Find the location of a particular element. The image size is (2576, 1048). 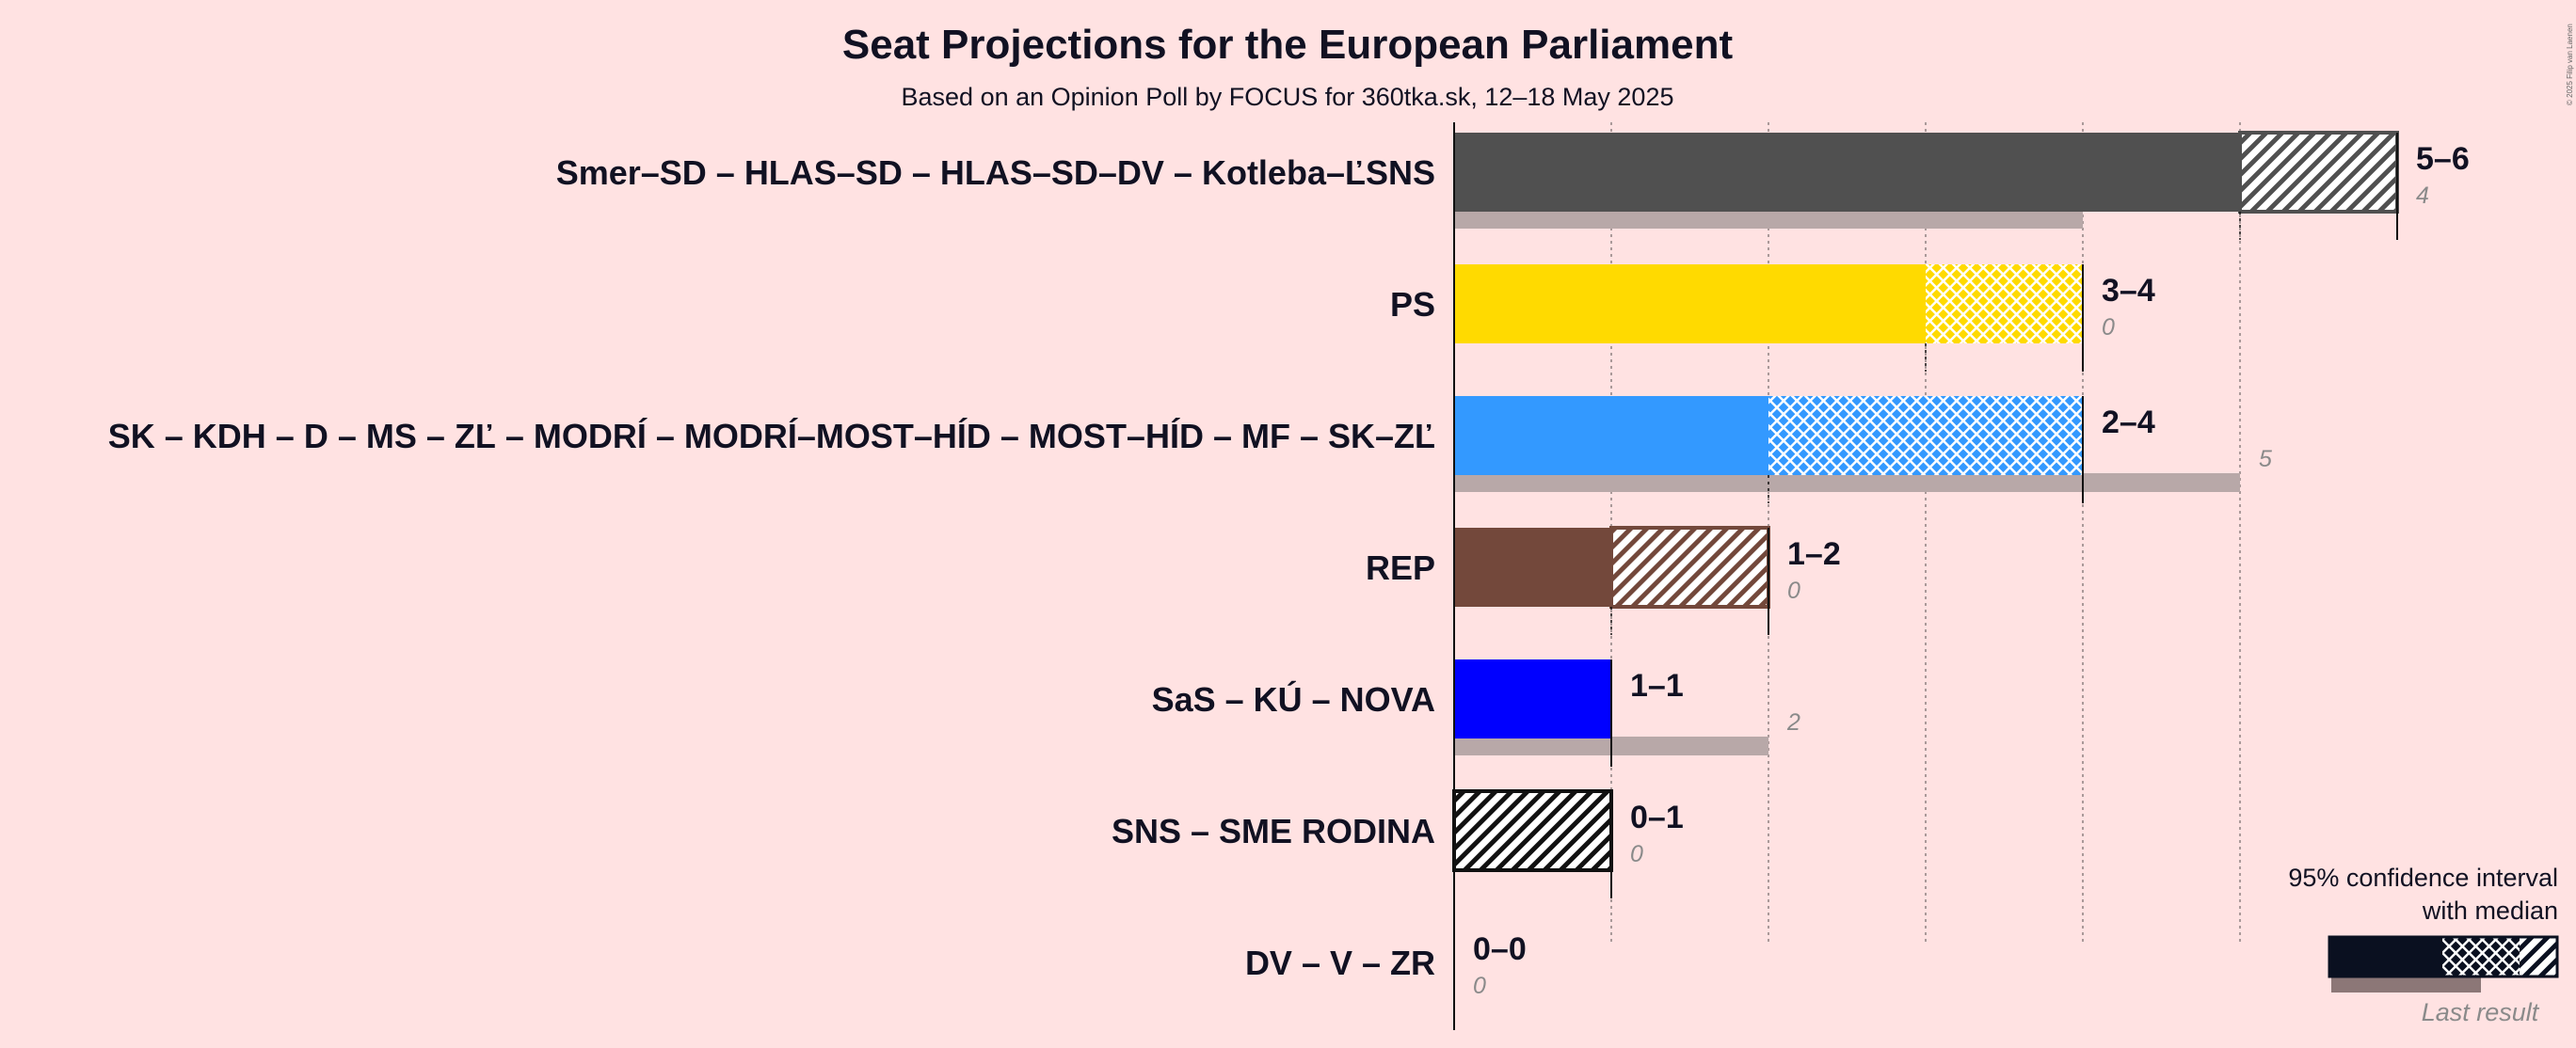

party-5-name: SNS – SME RODINA is located at coordinates (1273, 831).